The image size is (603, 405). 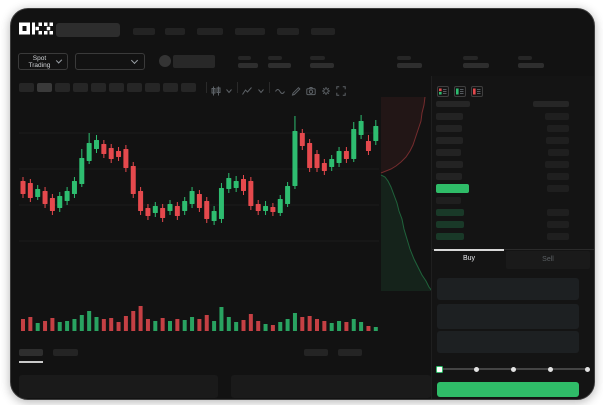 I want to click on active-tab-indicator, so click(x=469, y=250).